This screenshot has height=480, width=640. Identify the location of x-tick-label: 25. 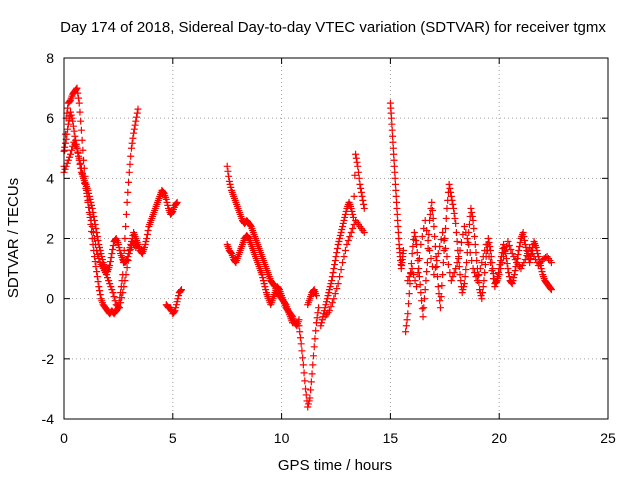
(608, 438).